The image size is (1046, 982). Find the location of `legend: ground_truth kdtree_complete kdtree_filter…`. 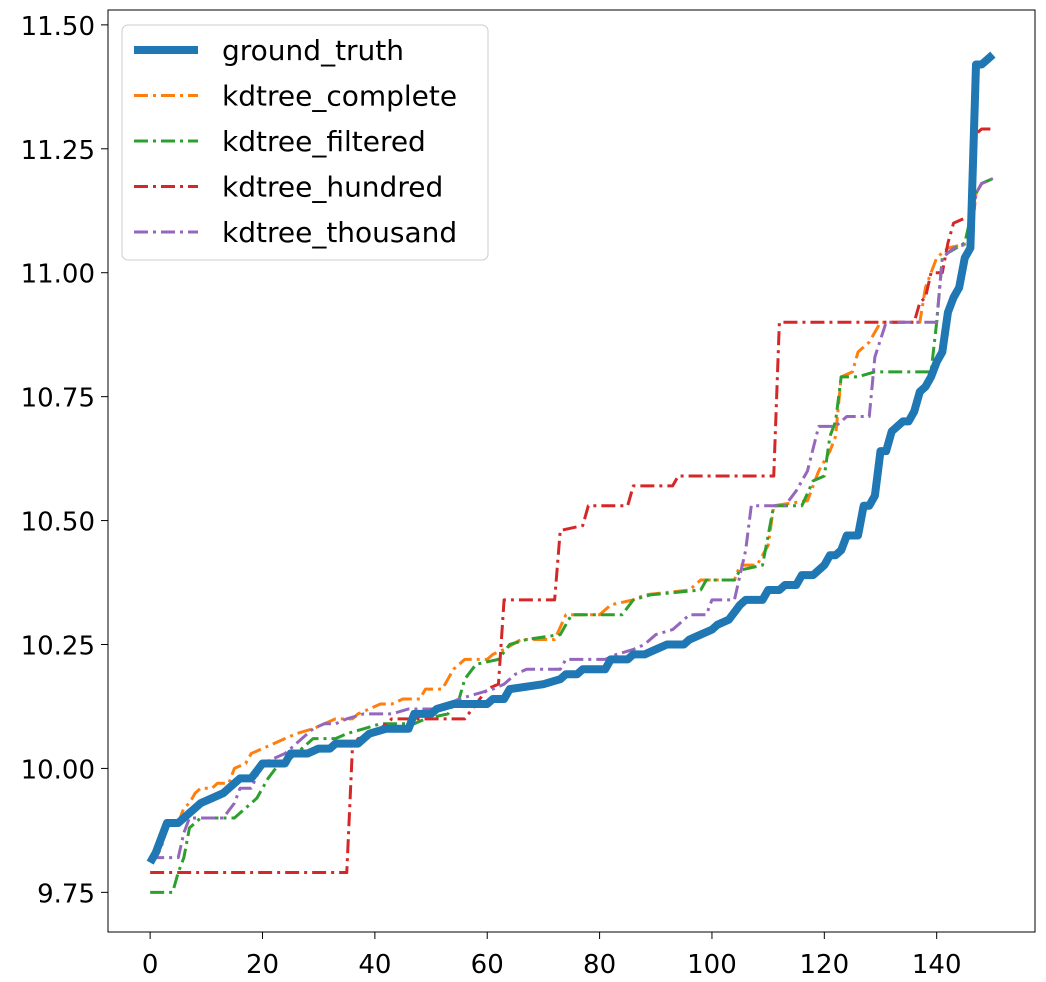

legend: ground_truth kdtree_complete kdtree_filter… is located at coordinates (305, 142).